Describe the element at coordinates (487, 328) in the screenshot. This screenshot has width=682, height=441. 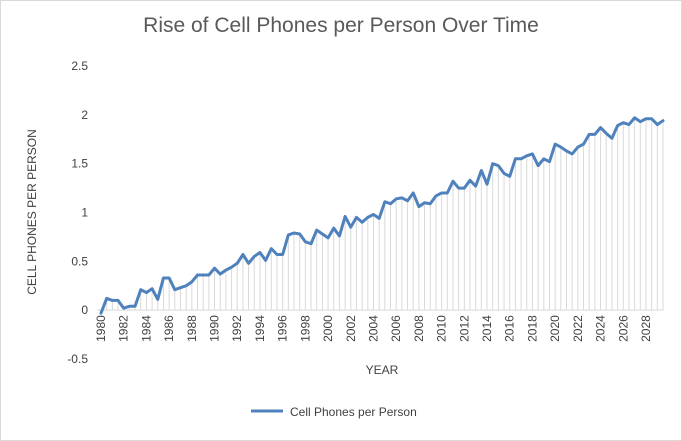
I see `x-tick-label: 2014` at that location.